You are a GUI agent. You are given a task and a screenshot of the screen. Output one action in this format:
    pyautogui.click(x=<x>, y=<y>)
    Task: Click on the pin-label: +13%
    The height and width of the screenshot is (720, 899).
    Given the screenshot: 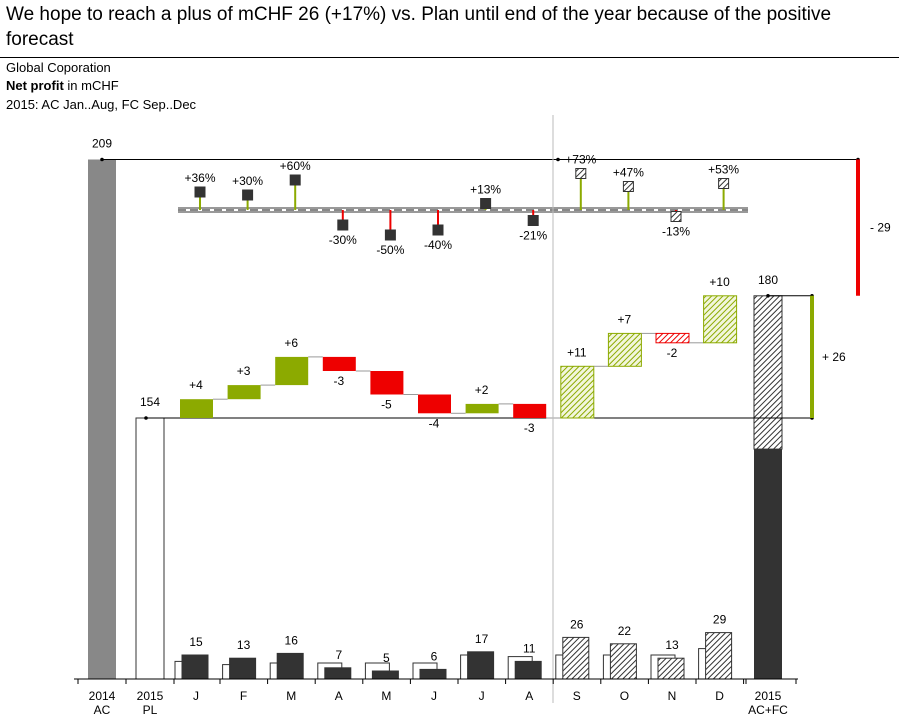 What is the action you would take?
    pyautogui.click(x=485, y=190)
    